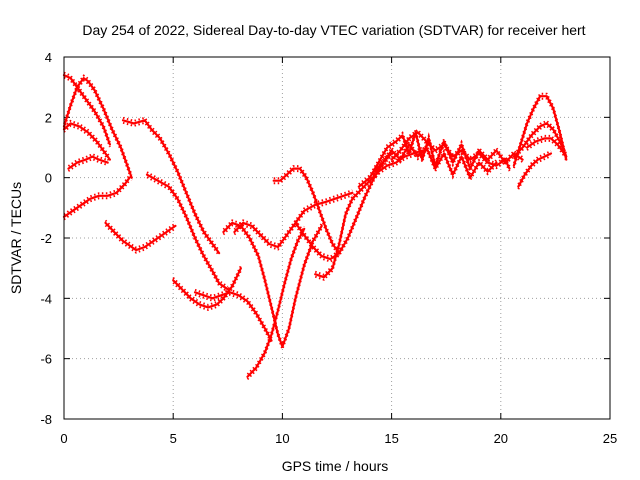 This screenshot has height=480, width=640. I want to click on x-axis-label: GPS time / hours, so click(335, 466).